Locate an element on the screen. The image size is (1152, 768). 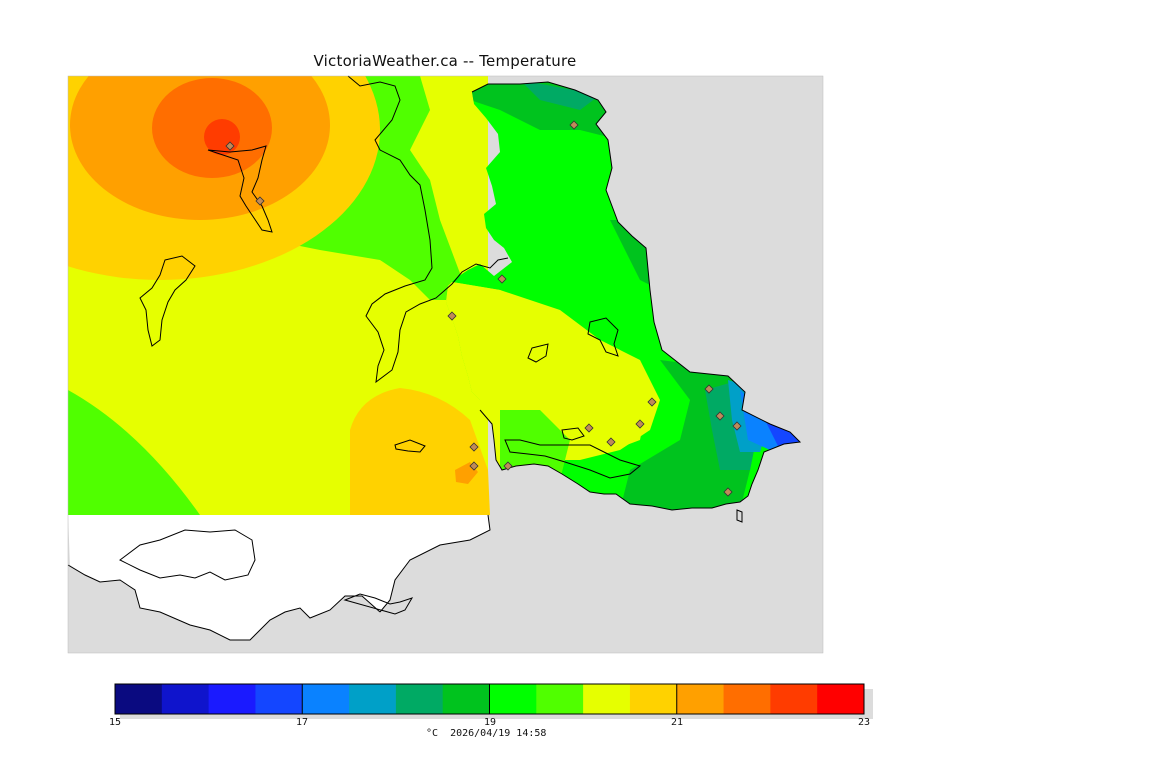
tick-label: 19 is located at coordinates (490, 722).